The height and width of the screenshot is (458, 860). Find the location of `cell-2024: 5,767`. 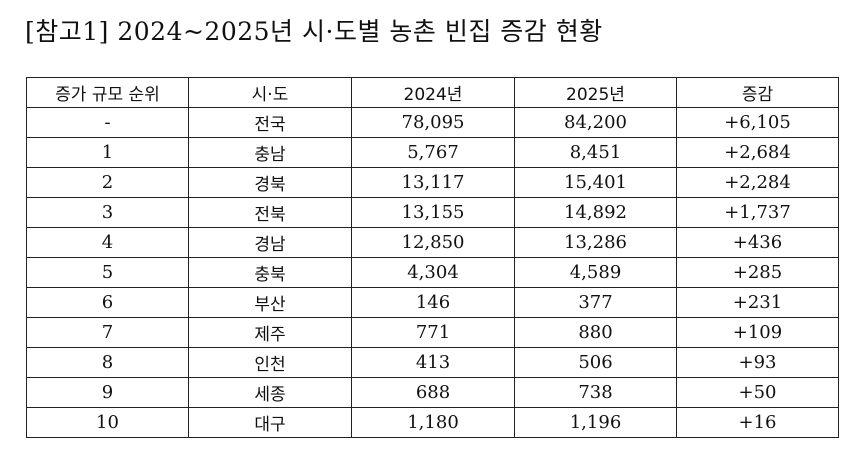

cell-2024: 5,767 is located at coordinates (433, 152).